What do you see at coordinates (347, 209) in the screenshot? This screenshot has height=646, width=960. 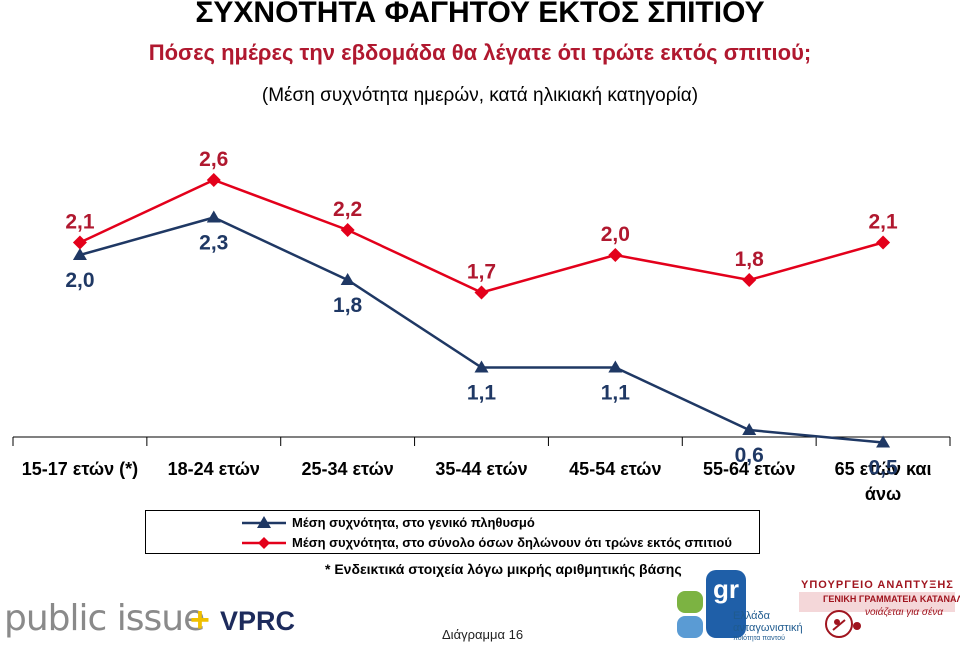 I see `data-label-eaters: 2,2` at bounding box center [347, 209].